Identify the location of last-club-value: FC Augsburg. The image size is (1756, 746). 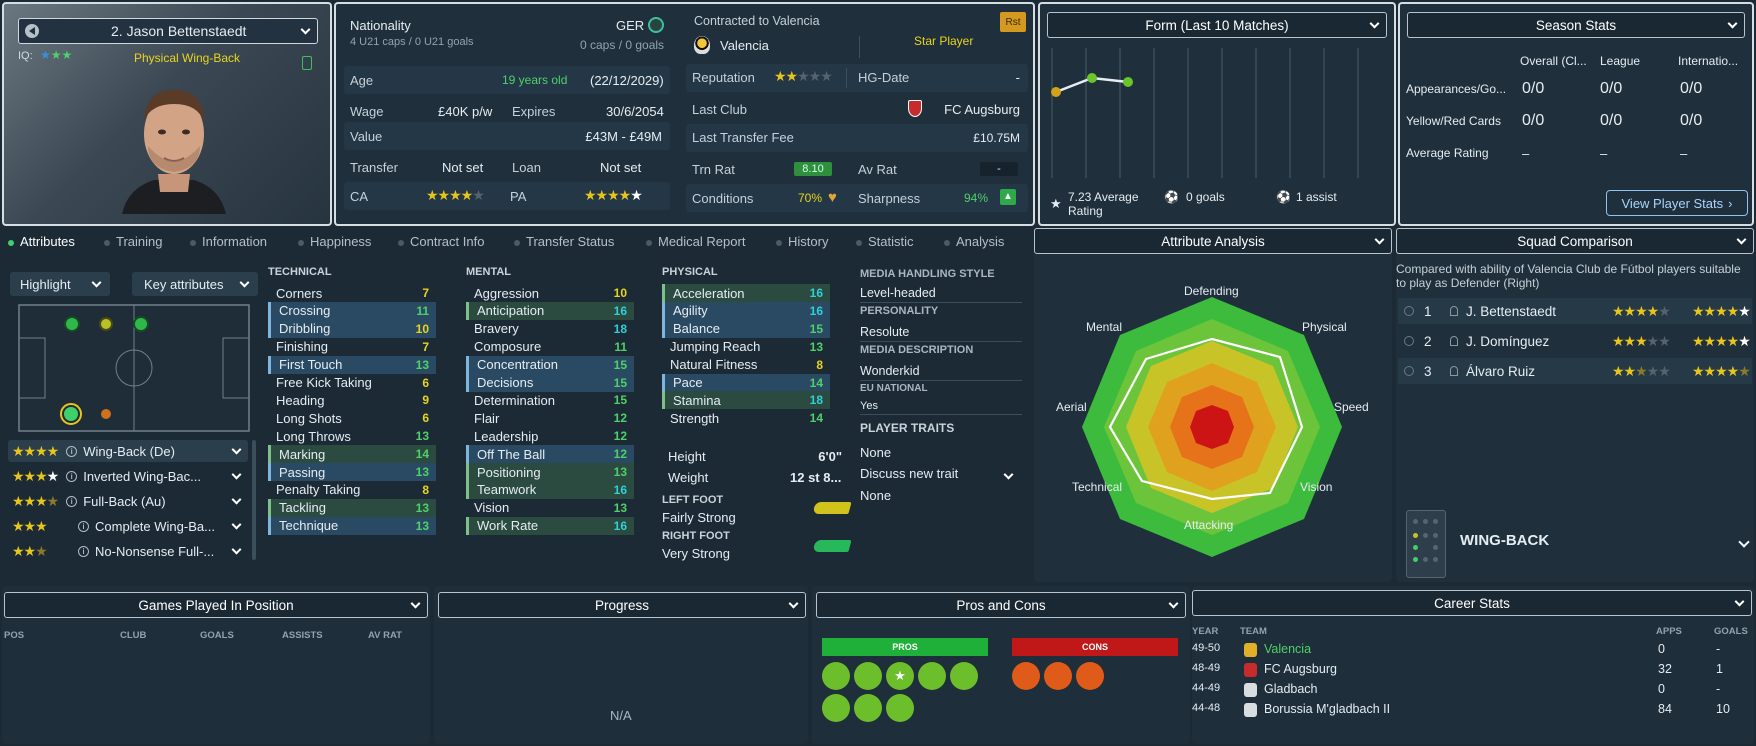
(982, 109).